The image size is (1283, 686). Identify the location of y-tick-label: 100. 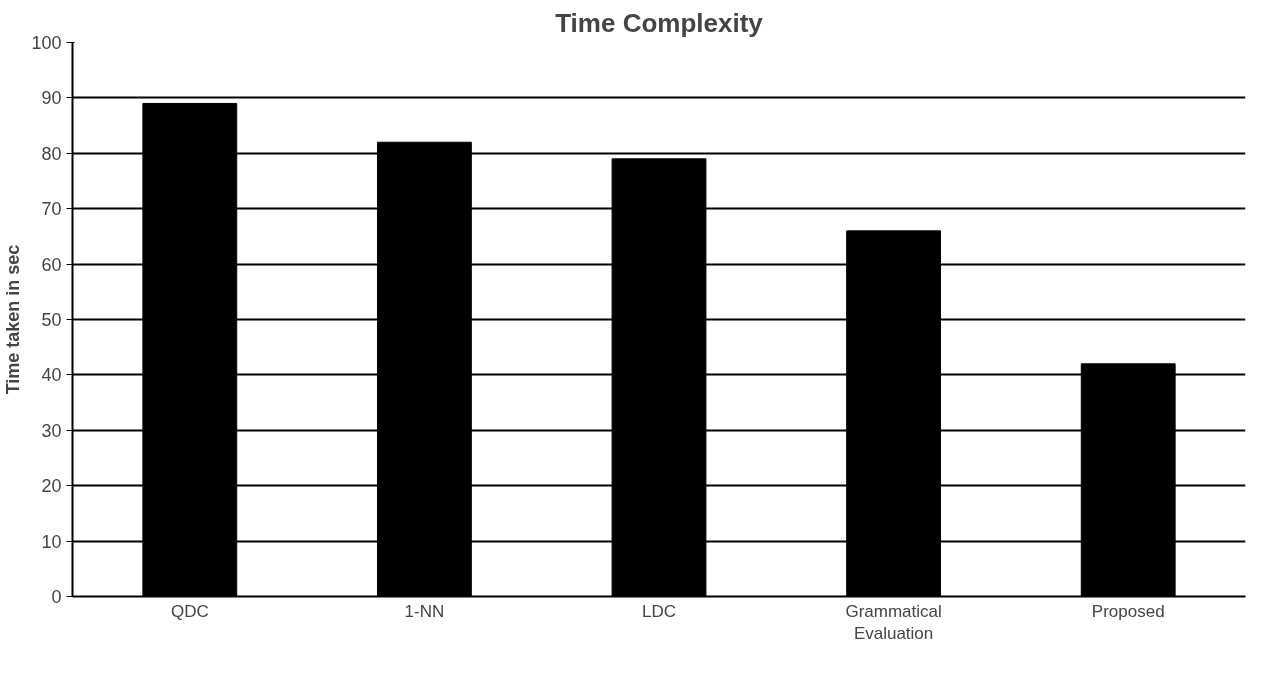
(46, 43).